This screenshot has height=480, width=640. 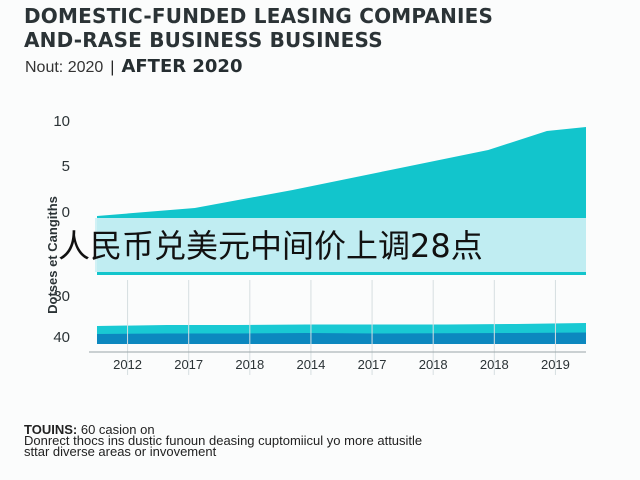 I want to click on overlay-banner-text: 人民币兑美元中间价上调28点, so click(x=270, y=246).